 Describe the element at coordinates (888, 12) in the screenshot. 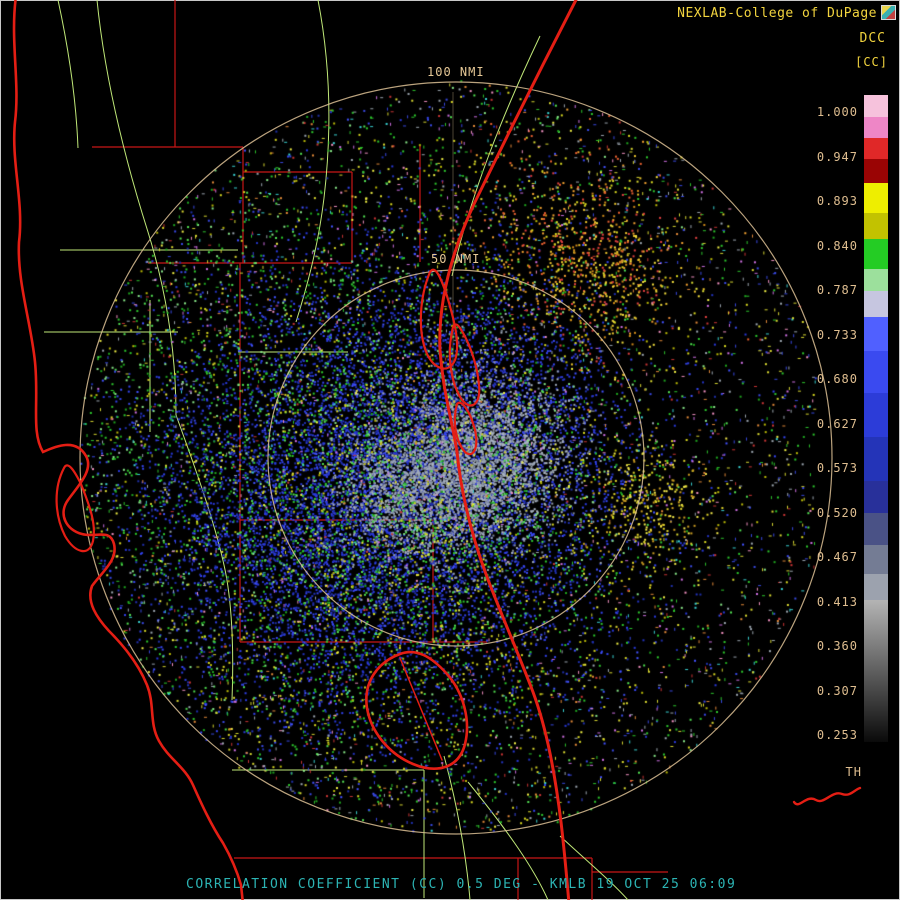

I see `nexlab-logo-icon` at that location.